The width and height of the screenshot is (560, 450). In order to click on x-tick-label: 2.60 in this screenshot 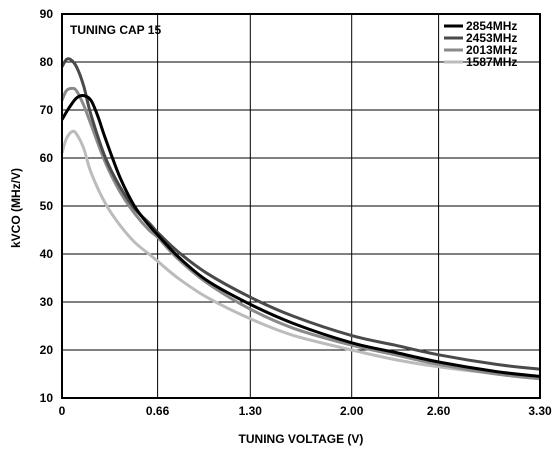, I will do `click(439, 411)`.